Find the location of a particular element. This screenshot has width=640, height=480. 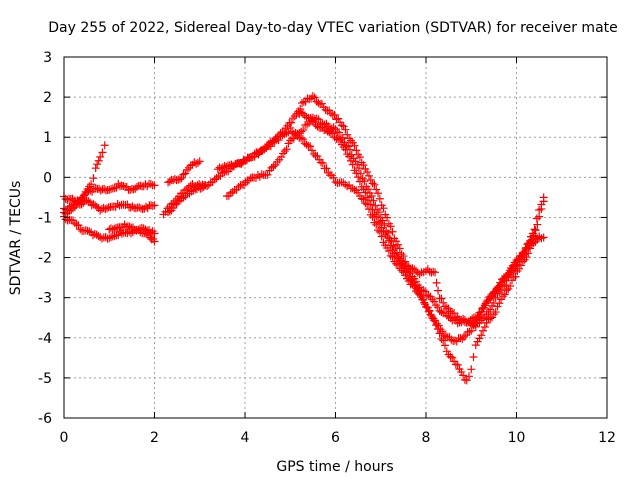

y-tick-label: 3 is located at coordinates (47, 58).